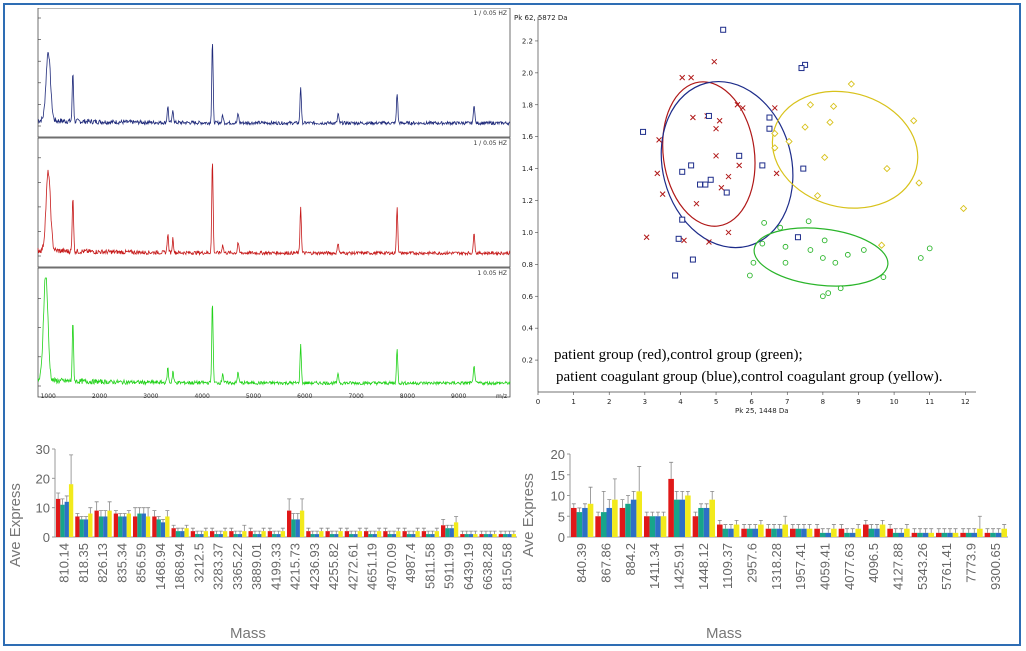 The height and width of the screenshot is (651, 1026). Describe the element at coordinates (680, 402) in the screenshot. I see `scatter-xtick-label: 4` at that location.